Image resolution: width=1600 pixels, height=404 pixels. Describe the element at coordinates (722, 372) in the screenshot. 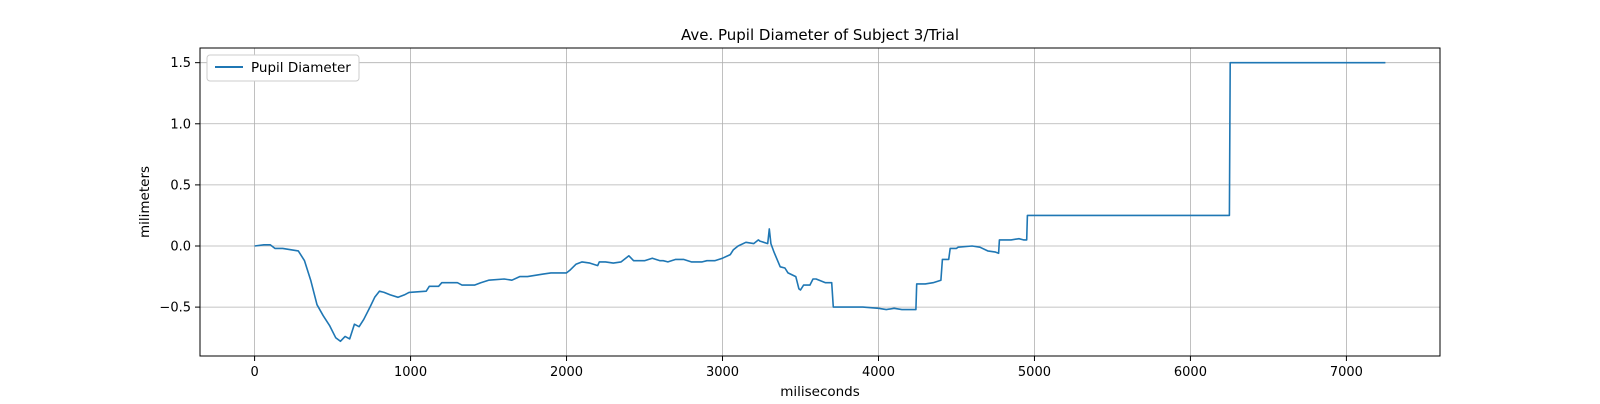

I see `x-tick-label: 3000` at that location.